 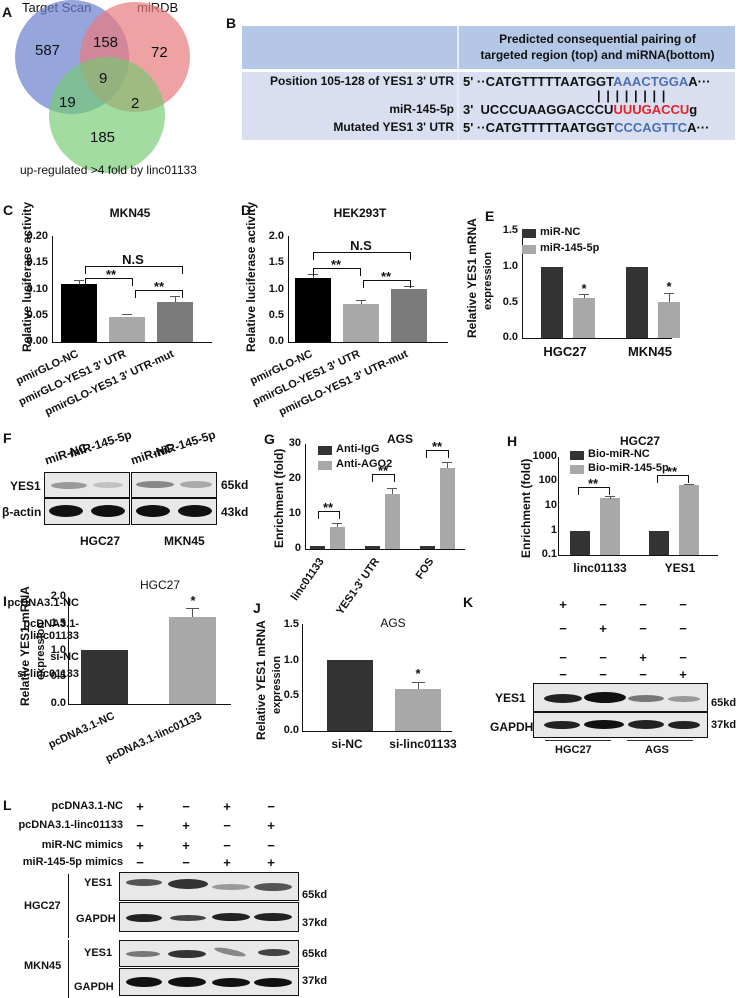 I want to click on blot-row-label: GAPDH, so click(x=94, y=987).